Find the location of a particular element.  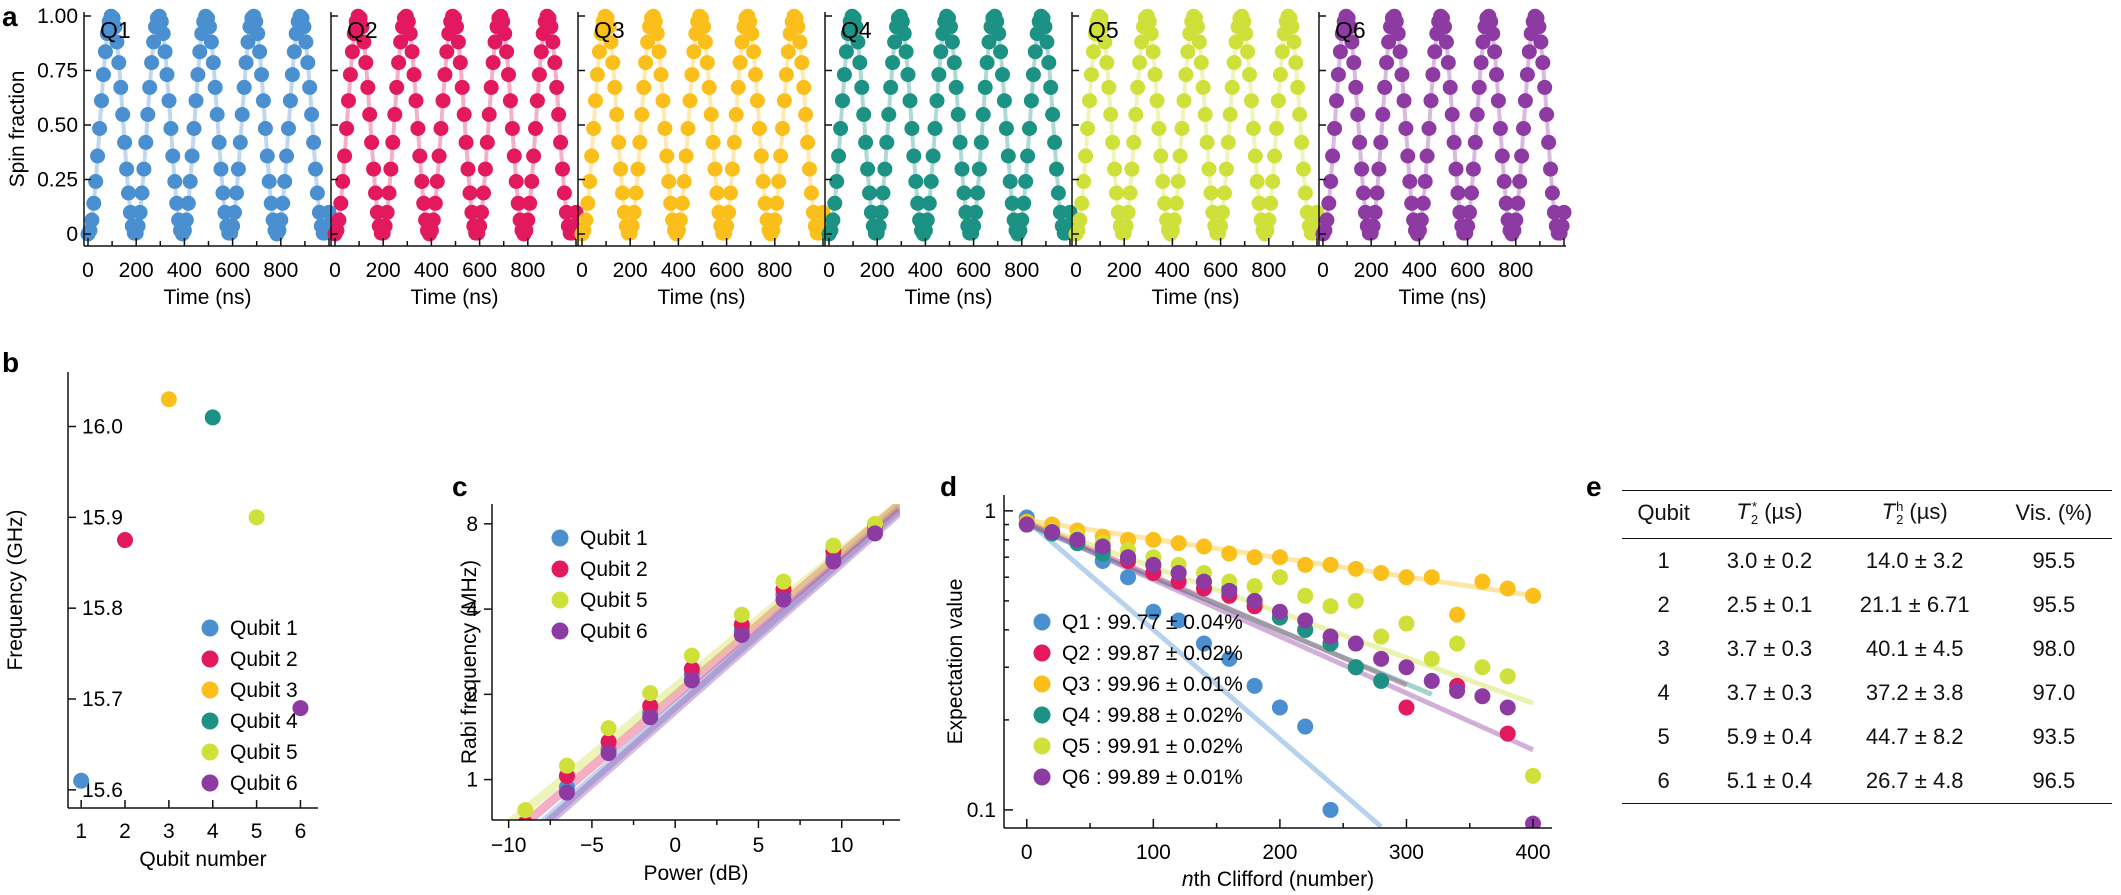

x-tick-label: 0 is located at coordinates (675, 845).